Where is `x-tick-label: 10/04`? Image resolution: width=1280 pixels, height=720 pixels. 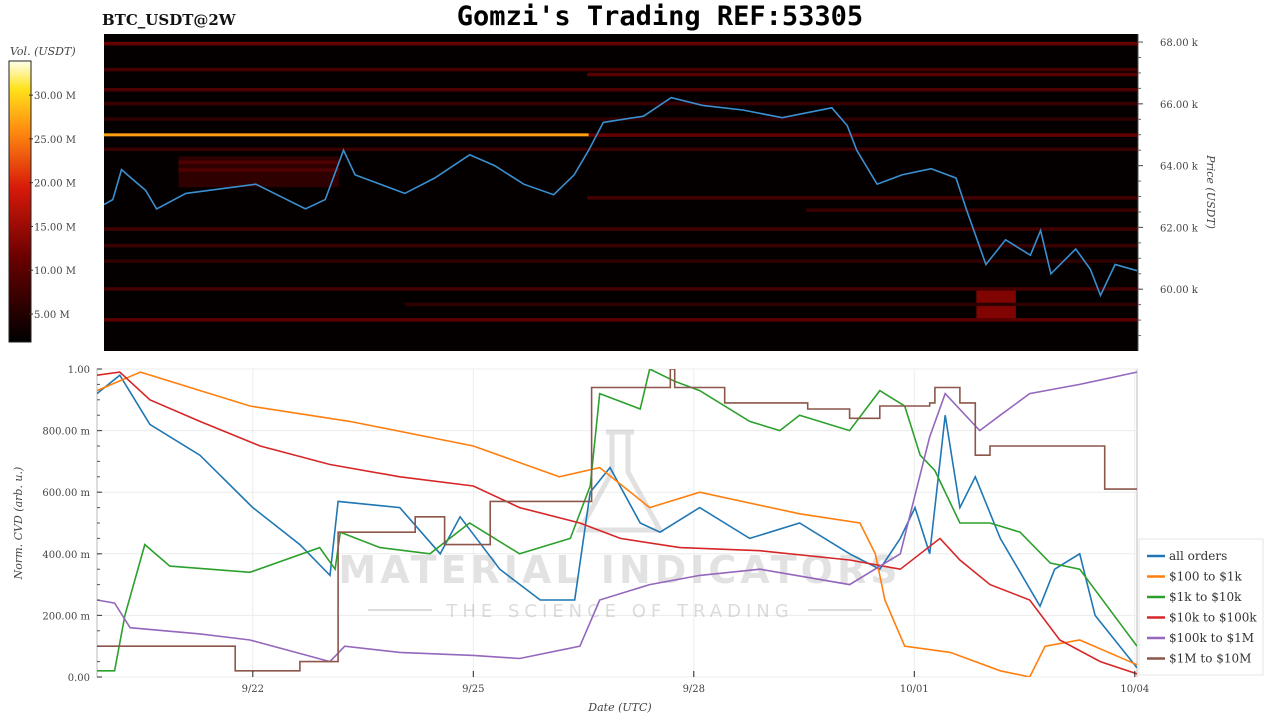 x-tick-label: 10/04 is located at coordinates (1134, 689).